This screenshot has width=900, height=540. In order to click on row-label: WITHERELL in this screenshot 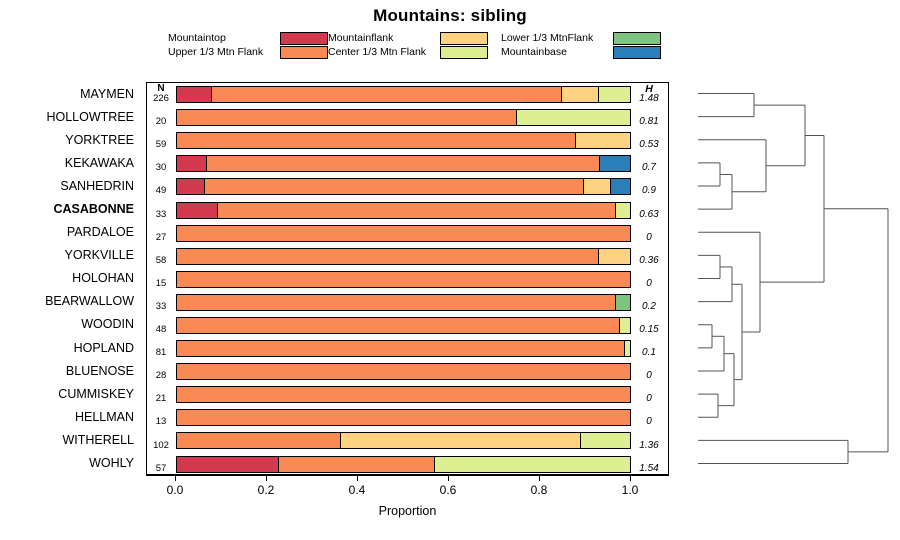, I will do `click(98, 439)`.